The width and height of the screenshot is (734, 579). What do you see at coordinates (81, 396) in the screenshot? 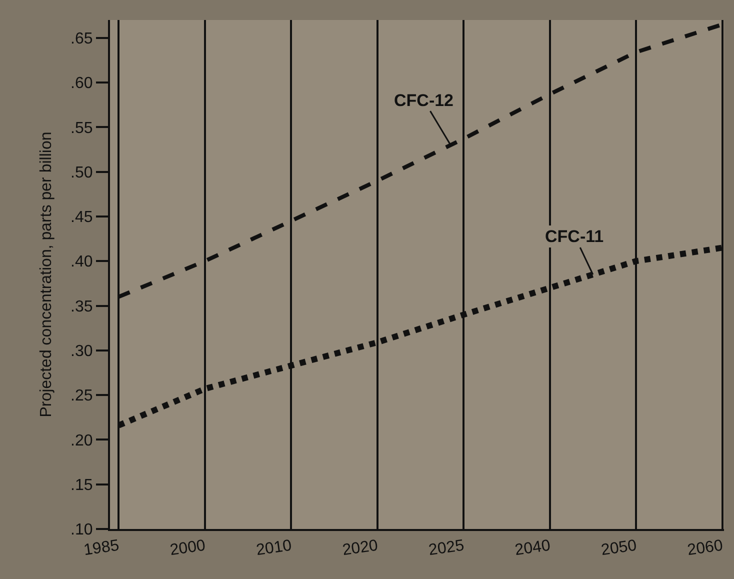
I see `y-tick-label: .25` at bounding box center [81, 396].